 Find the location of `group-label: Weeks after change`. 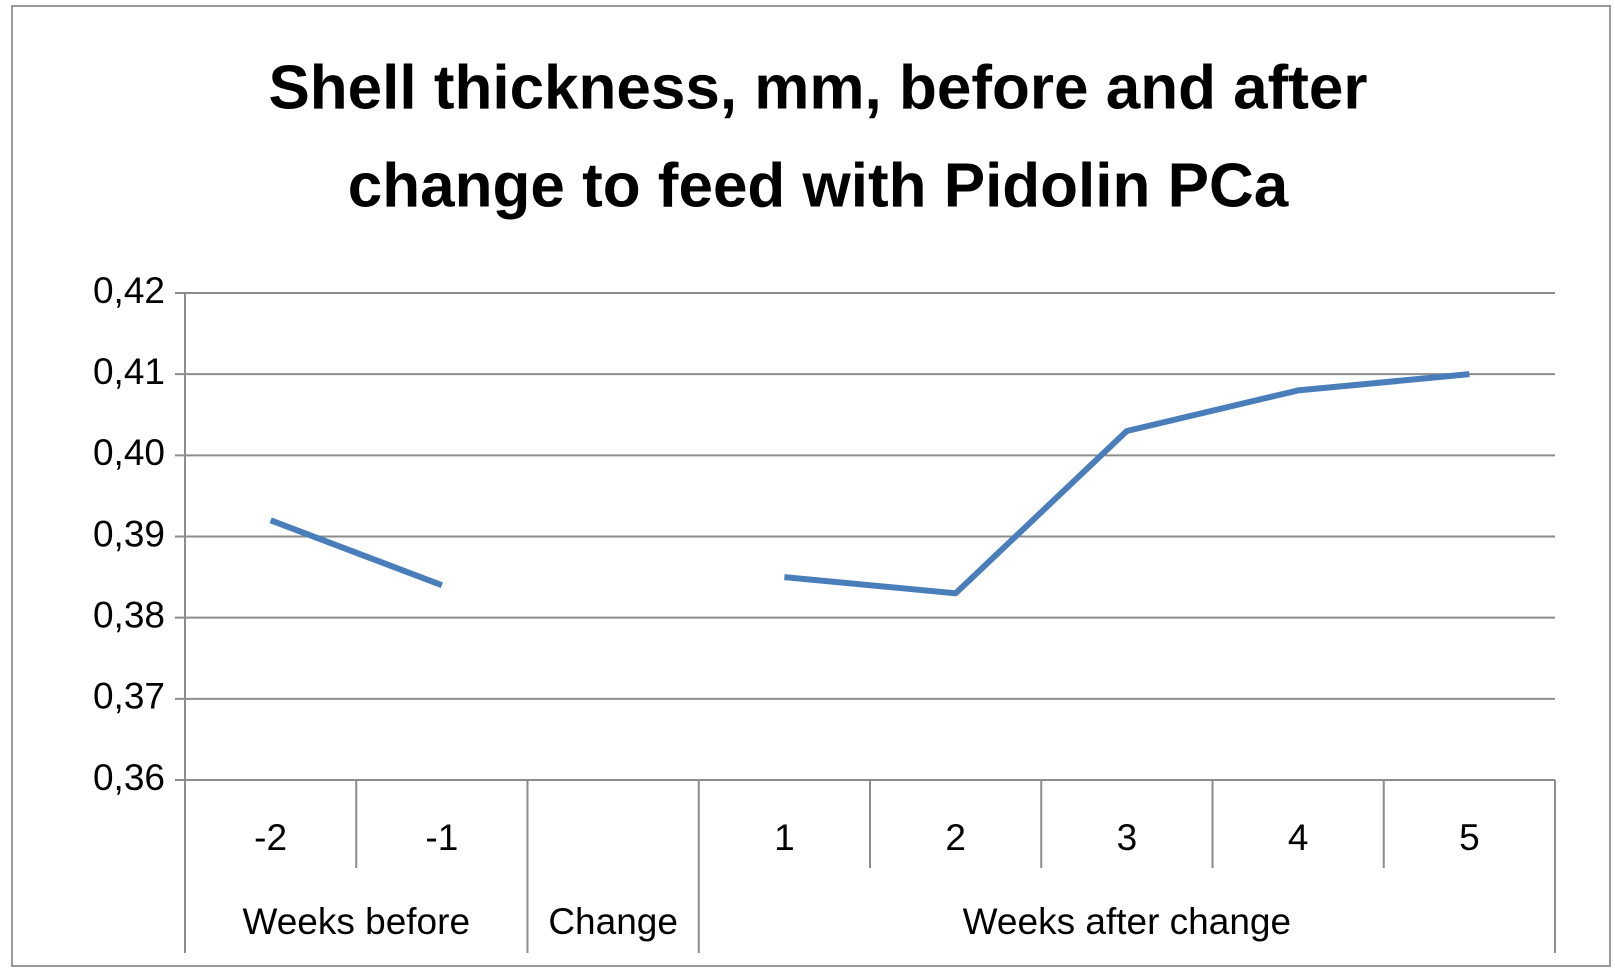

group-label: Weeks after change is located at coordinates (1127, 921).